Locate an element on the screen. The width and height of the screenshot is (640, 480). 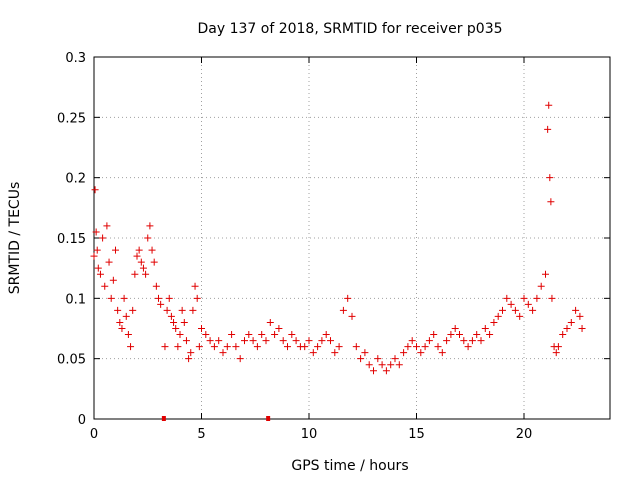
y-tick-label: 0.2 is located at coordinates (75, 179).